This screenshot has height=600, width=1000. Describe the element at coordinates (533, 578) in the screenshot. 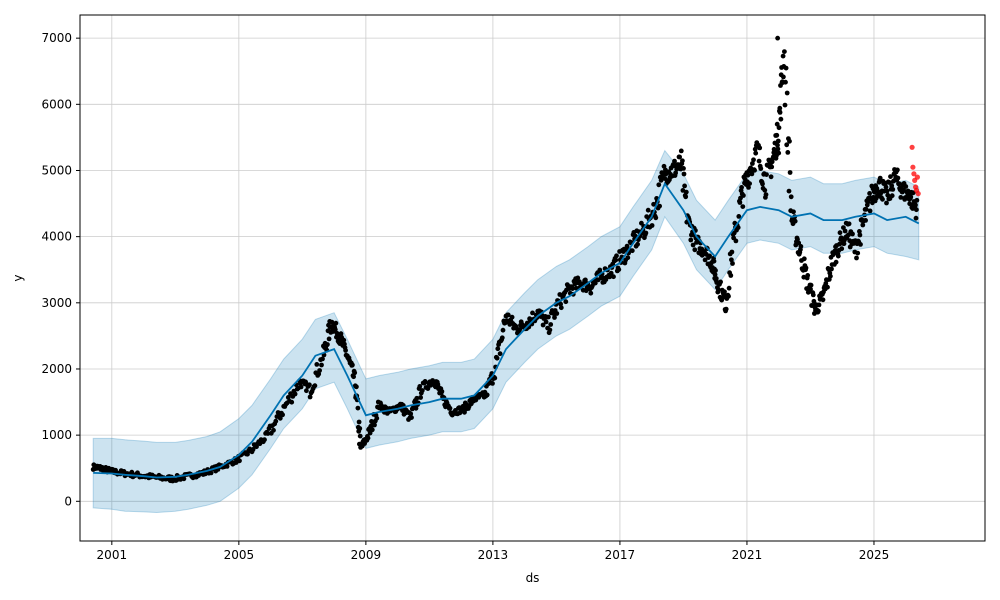

I see `x-axis-label: ds` at that location.